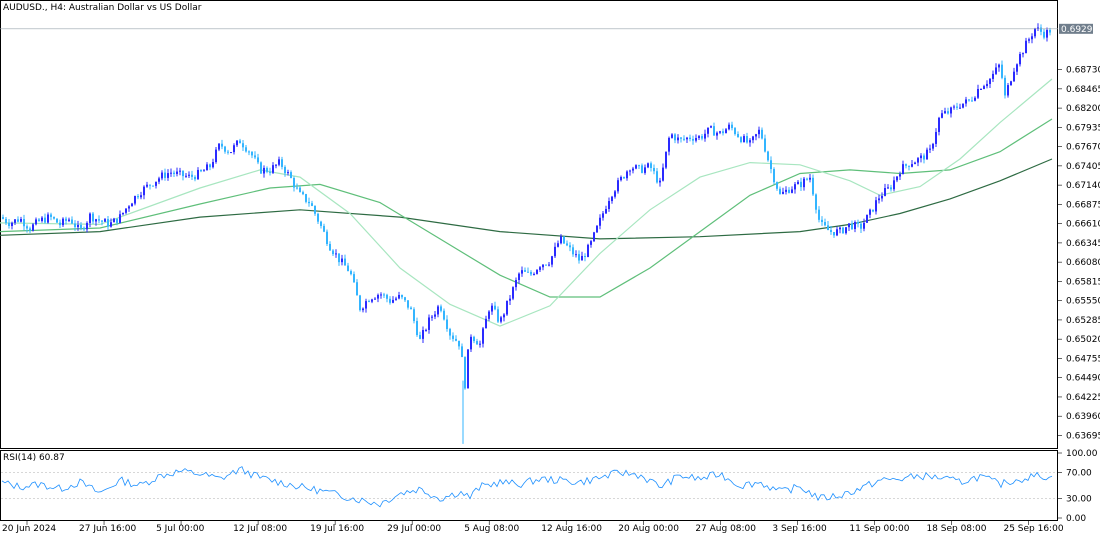 This screenshot has height=535, width=1100. Describe the element at coordinates (491, 529) in the screenshot. I see `time-tick-label: 5 Aug 08:00` at that location.